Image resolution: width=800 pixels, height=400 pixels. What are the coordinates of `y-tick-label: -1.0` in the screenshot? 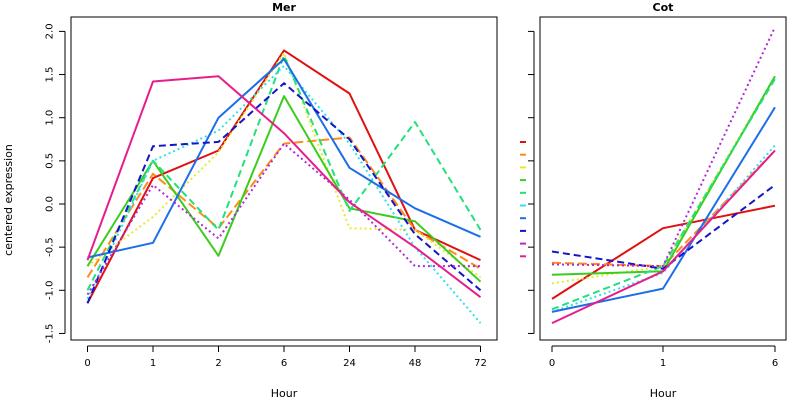 It's located at (50, 291).